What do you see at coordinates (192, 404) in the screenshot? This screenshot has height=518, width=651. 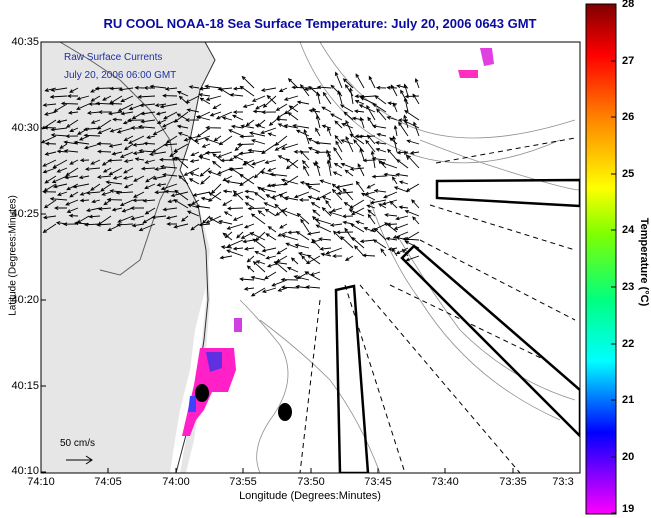 I see `sst-patch-south-blue2` at bounding box center [192, 404].